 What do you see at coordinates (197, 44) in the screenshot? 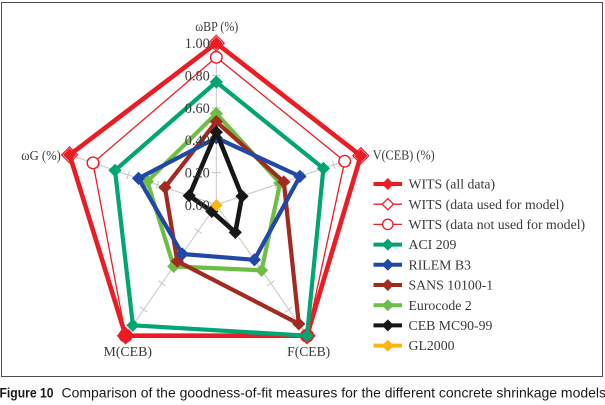
I see `svg-text: 1.00` at bounding box center [197, 44].